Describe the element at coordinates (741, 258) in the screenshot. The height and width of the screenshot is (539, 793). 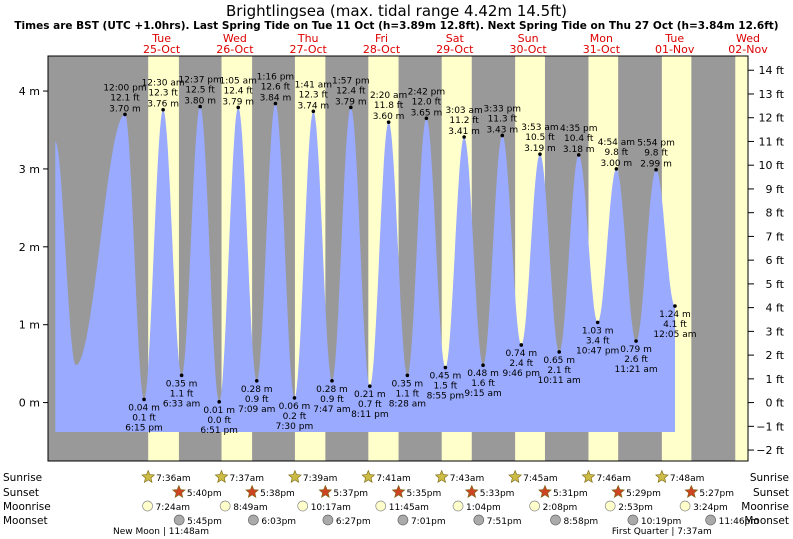
I see `daylight-band` at that location.